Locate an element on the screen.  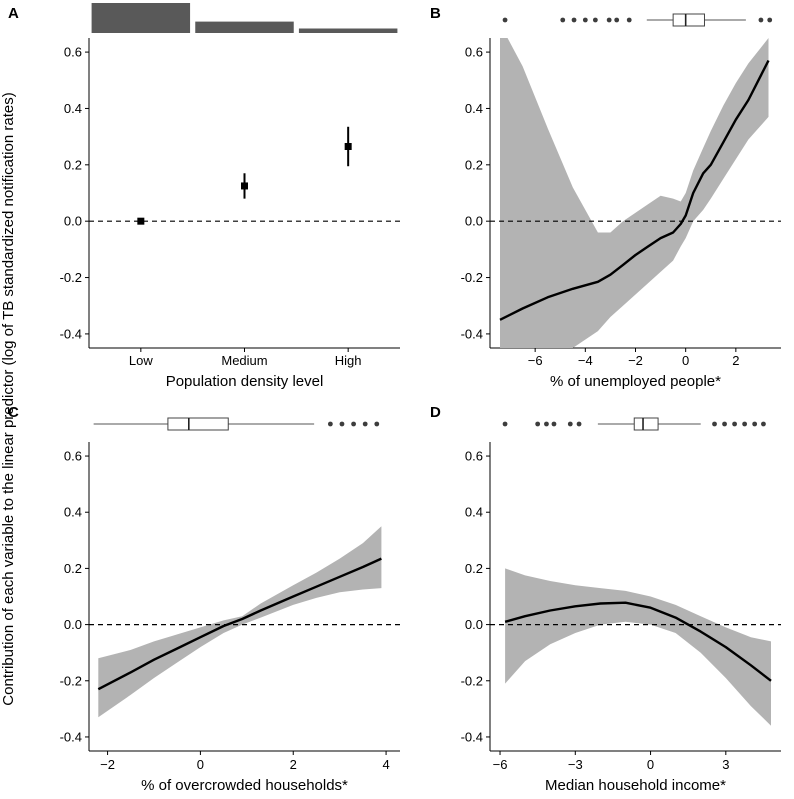
x-tick-label: −4 is located at coordinates (585, 360).